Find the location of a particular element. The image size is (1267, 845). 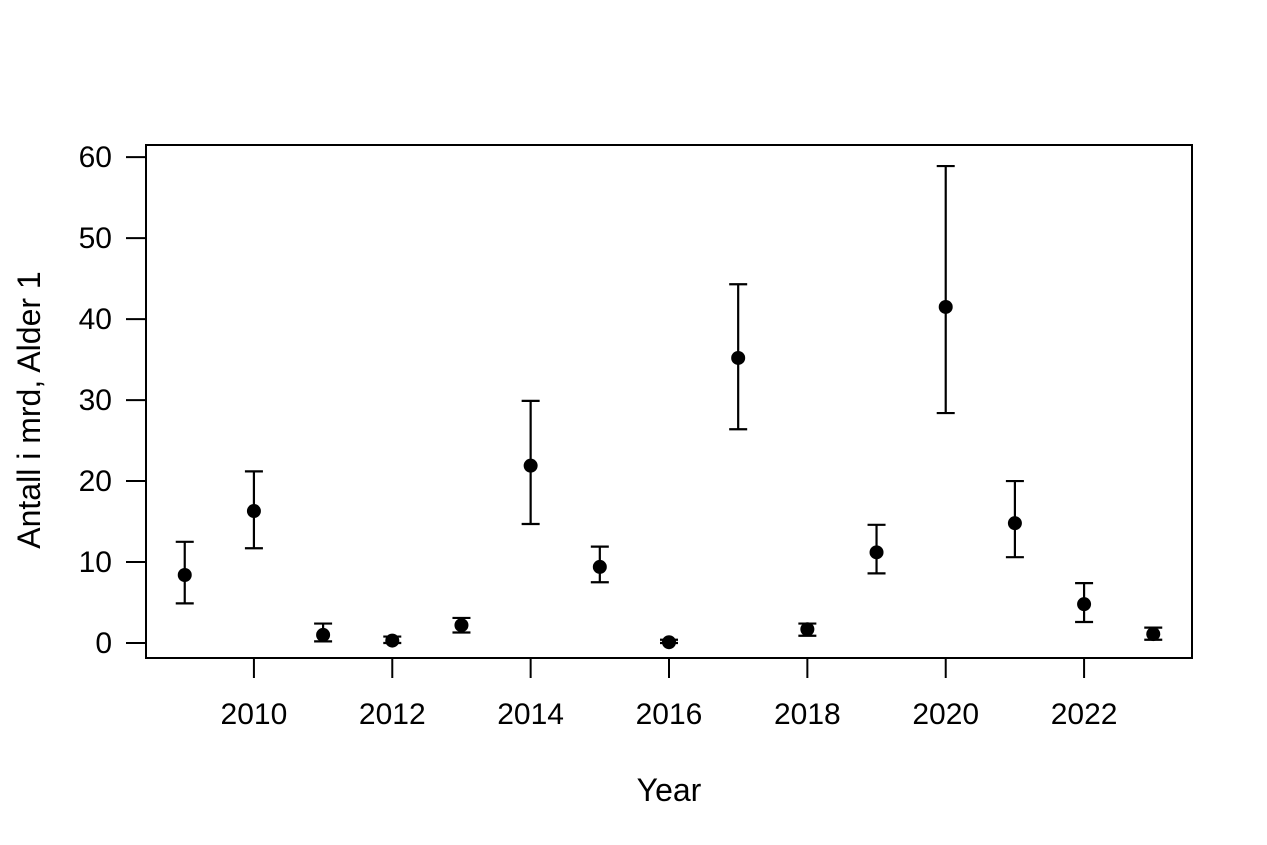

data-point-2021 is located at coordinates (1014, 519).